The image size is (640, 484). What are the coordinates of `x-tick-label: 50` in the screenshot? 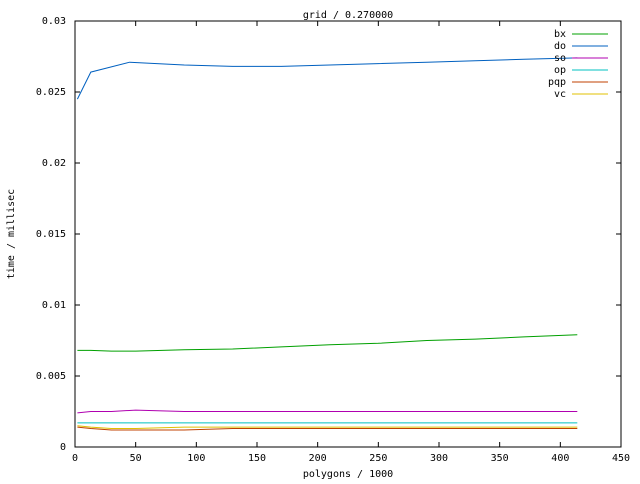 It's located at (136, 458).